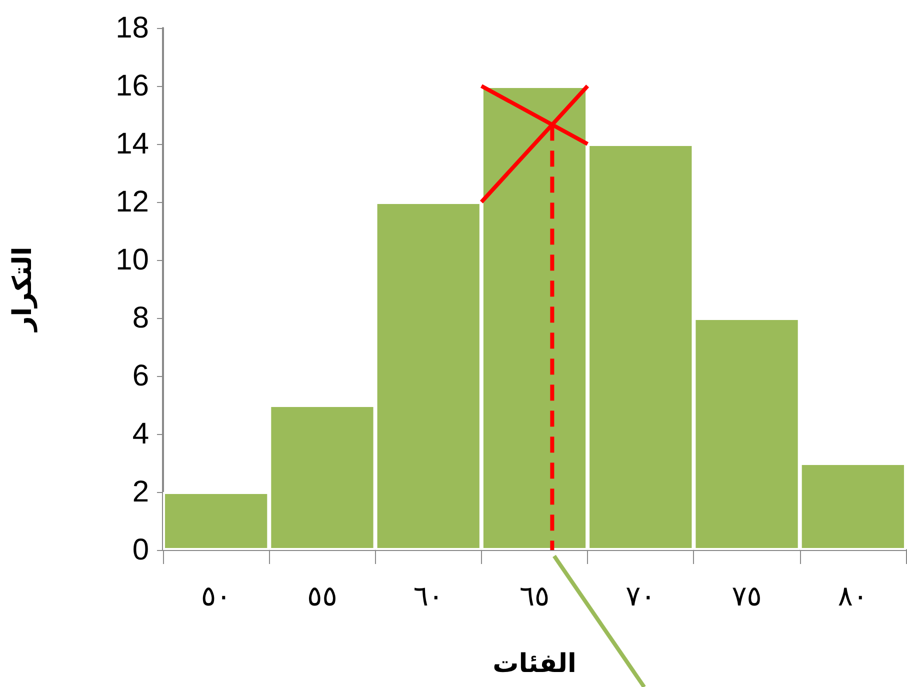 The width and height of the screenshot is (907, 687). Describe the element at coordinates (132, 260) in the screenshot. I see `y-tick-label: 10` at that location.